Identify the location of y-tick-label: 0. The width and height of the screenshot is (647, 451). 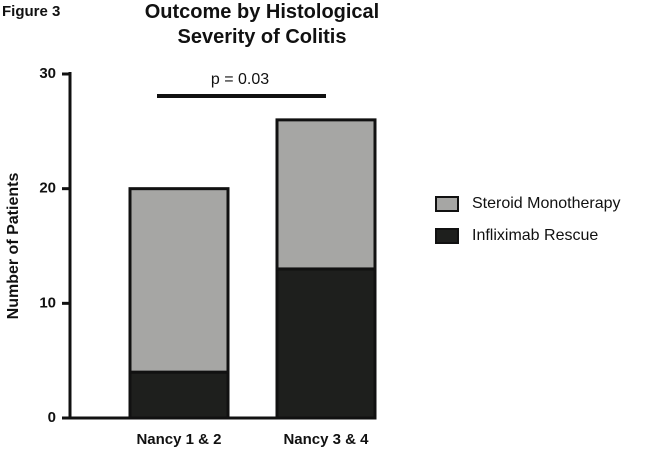
(52, 417).